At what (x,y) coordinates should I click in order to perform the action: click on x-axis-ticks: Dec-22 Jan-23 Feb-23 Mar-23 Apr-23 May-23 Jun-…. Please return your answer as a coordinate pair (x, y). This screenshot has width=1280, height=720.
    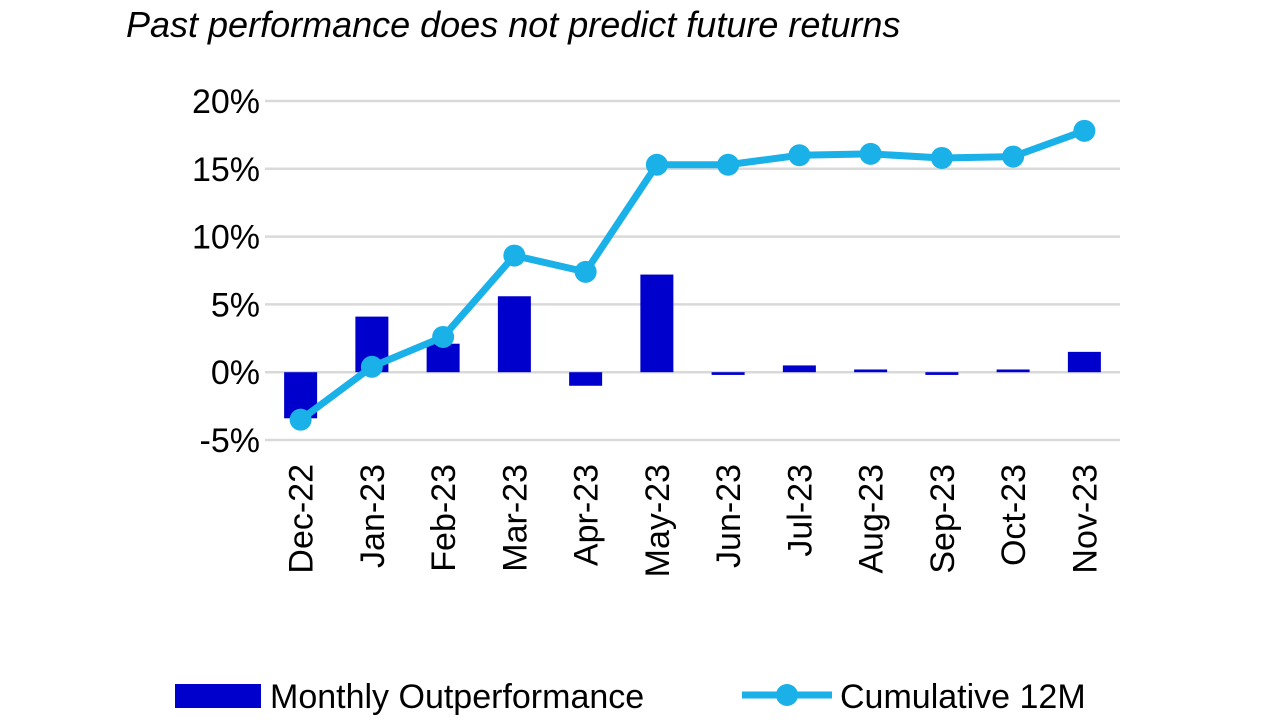
    Looking at the image, I should click on (694, 520).